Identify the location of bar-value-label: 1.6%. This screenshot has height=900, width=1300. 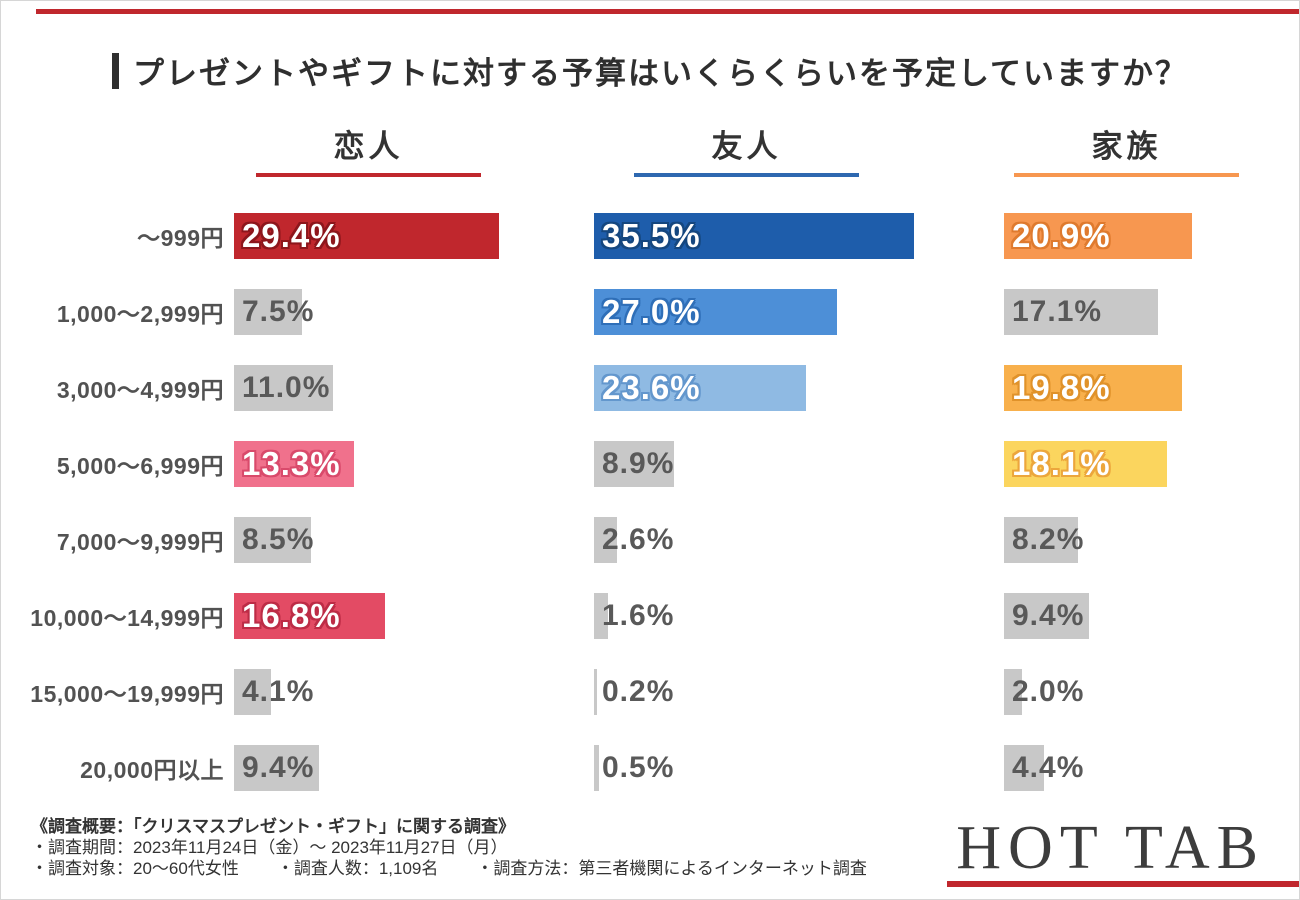
(638, 615).